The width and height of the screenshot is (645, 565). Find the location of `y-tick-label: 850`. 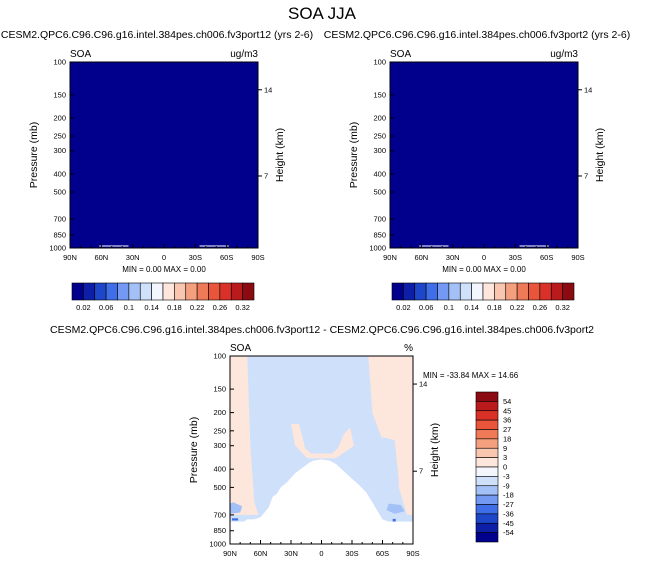

y-tick-label: 850 is located at coordinates (59, 234).